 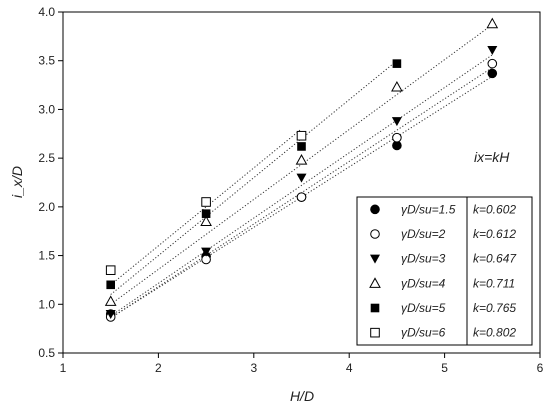 I want to click on legend-label: γD/su=2, so click(x=423, y=234).